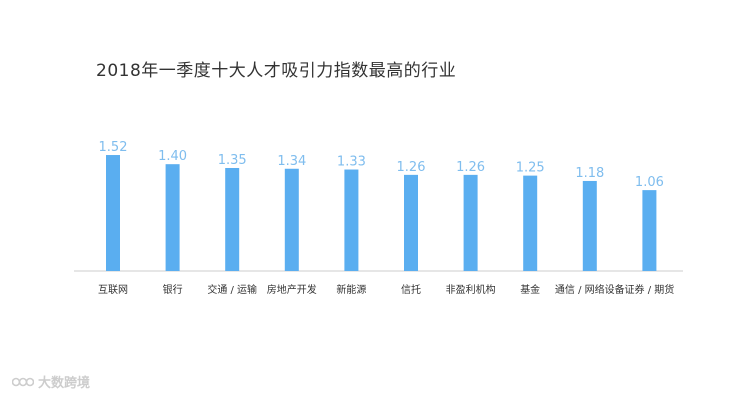  I want to click on bar-value-label: 1.35, so click(232, 160).